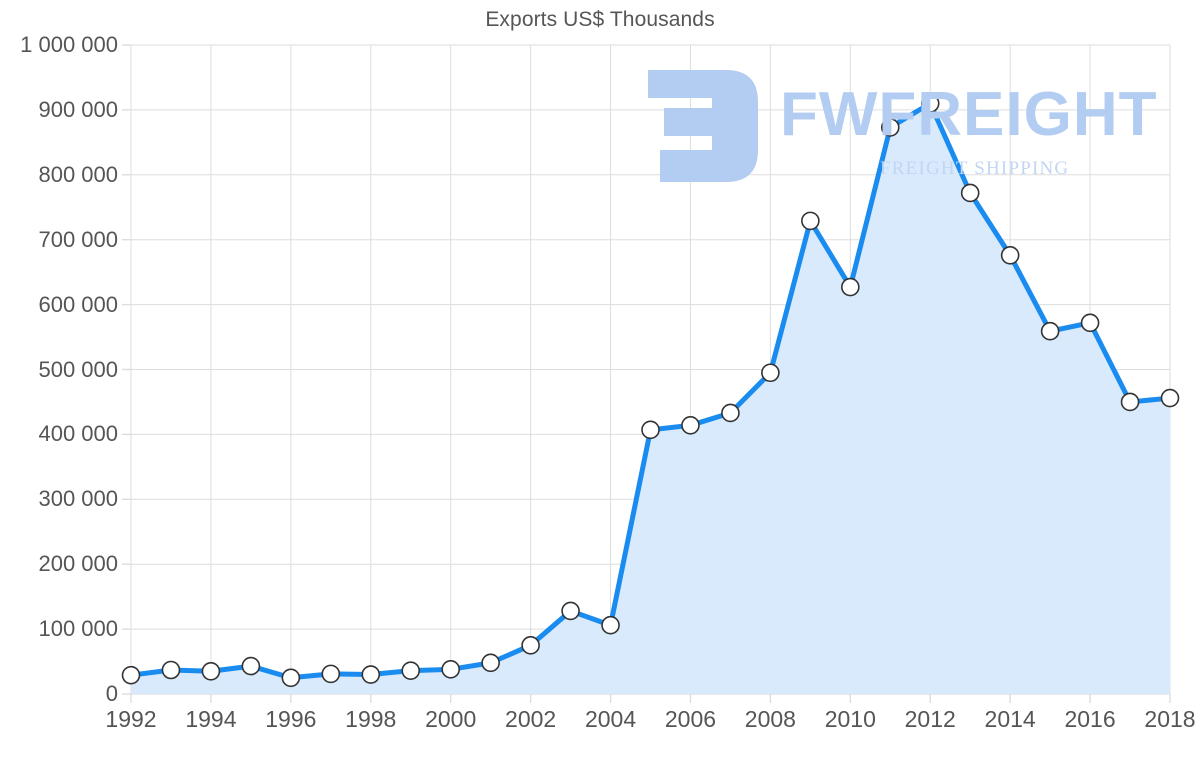 This screenshot has height=763, width=1200. Describe the element at coordinates (451, 719) in the screenshot. I see `x-axis-tick-label: 2000` at that location.